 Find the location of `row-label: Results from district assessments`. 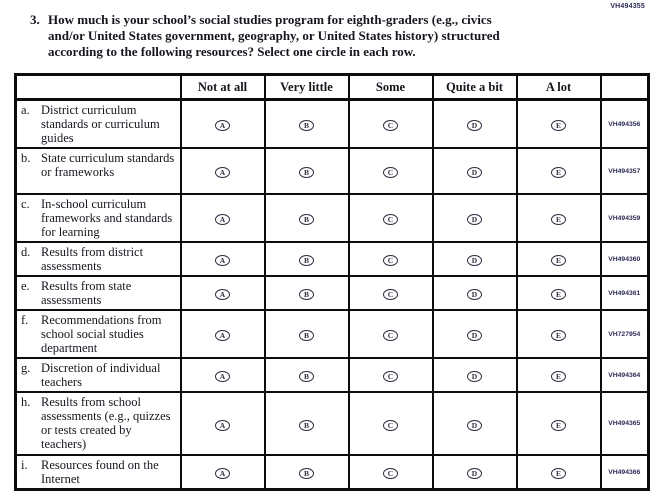

row-label: Results from district assessments is located at coordinates (92, 259).